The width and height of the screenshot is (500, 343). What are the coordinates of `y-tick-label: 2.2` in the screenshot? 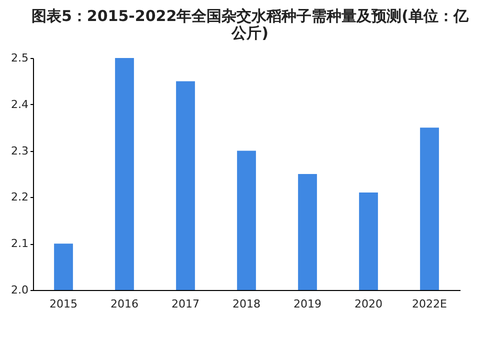 It's located at (19, 197).